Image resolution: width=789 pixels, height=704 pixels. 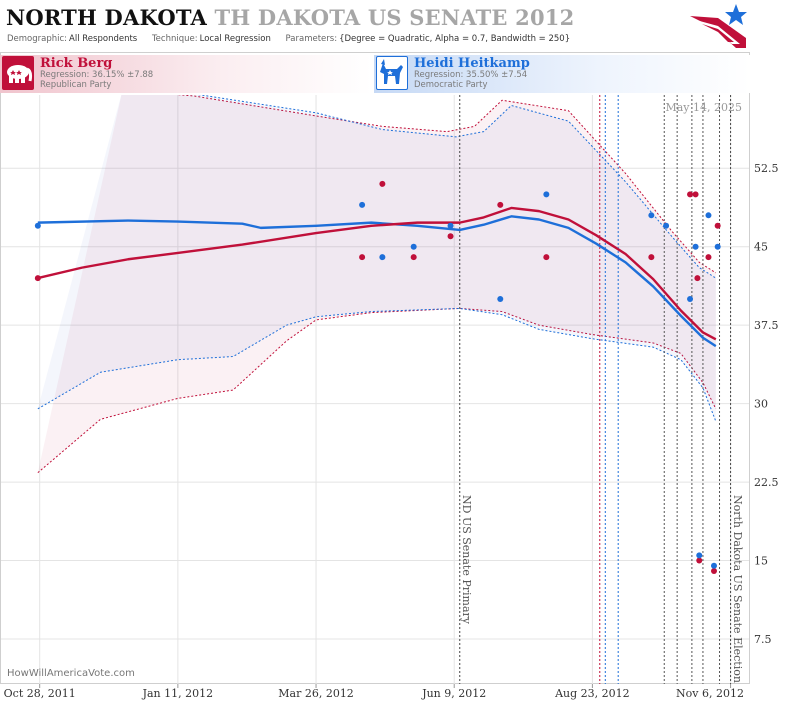 What do you see at coordinates (466, 560) in the screenshot?
I see `annotation-label: ND US Senate Primary` at bounding box center [466, 560].